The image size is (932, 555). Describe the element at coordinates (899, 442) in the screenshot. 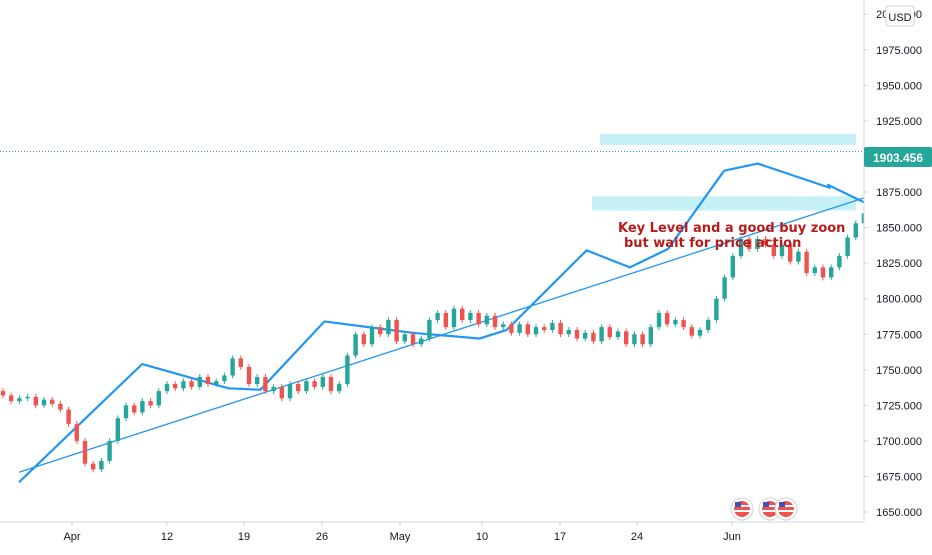

I see `y-tick-label: 1700.000` at that location.